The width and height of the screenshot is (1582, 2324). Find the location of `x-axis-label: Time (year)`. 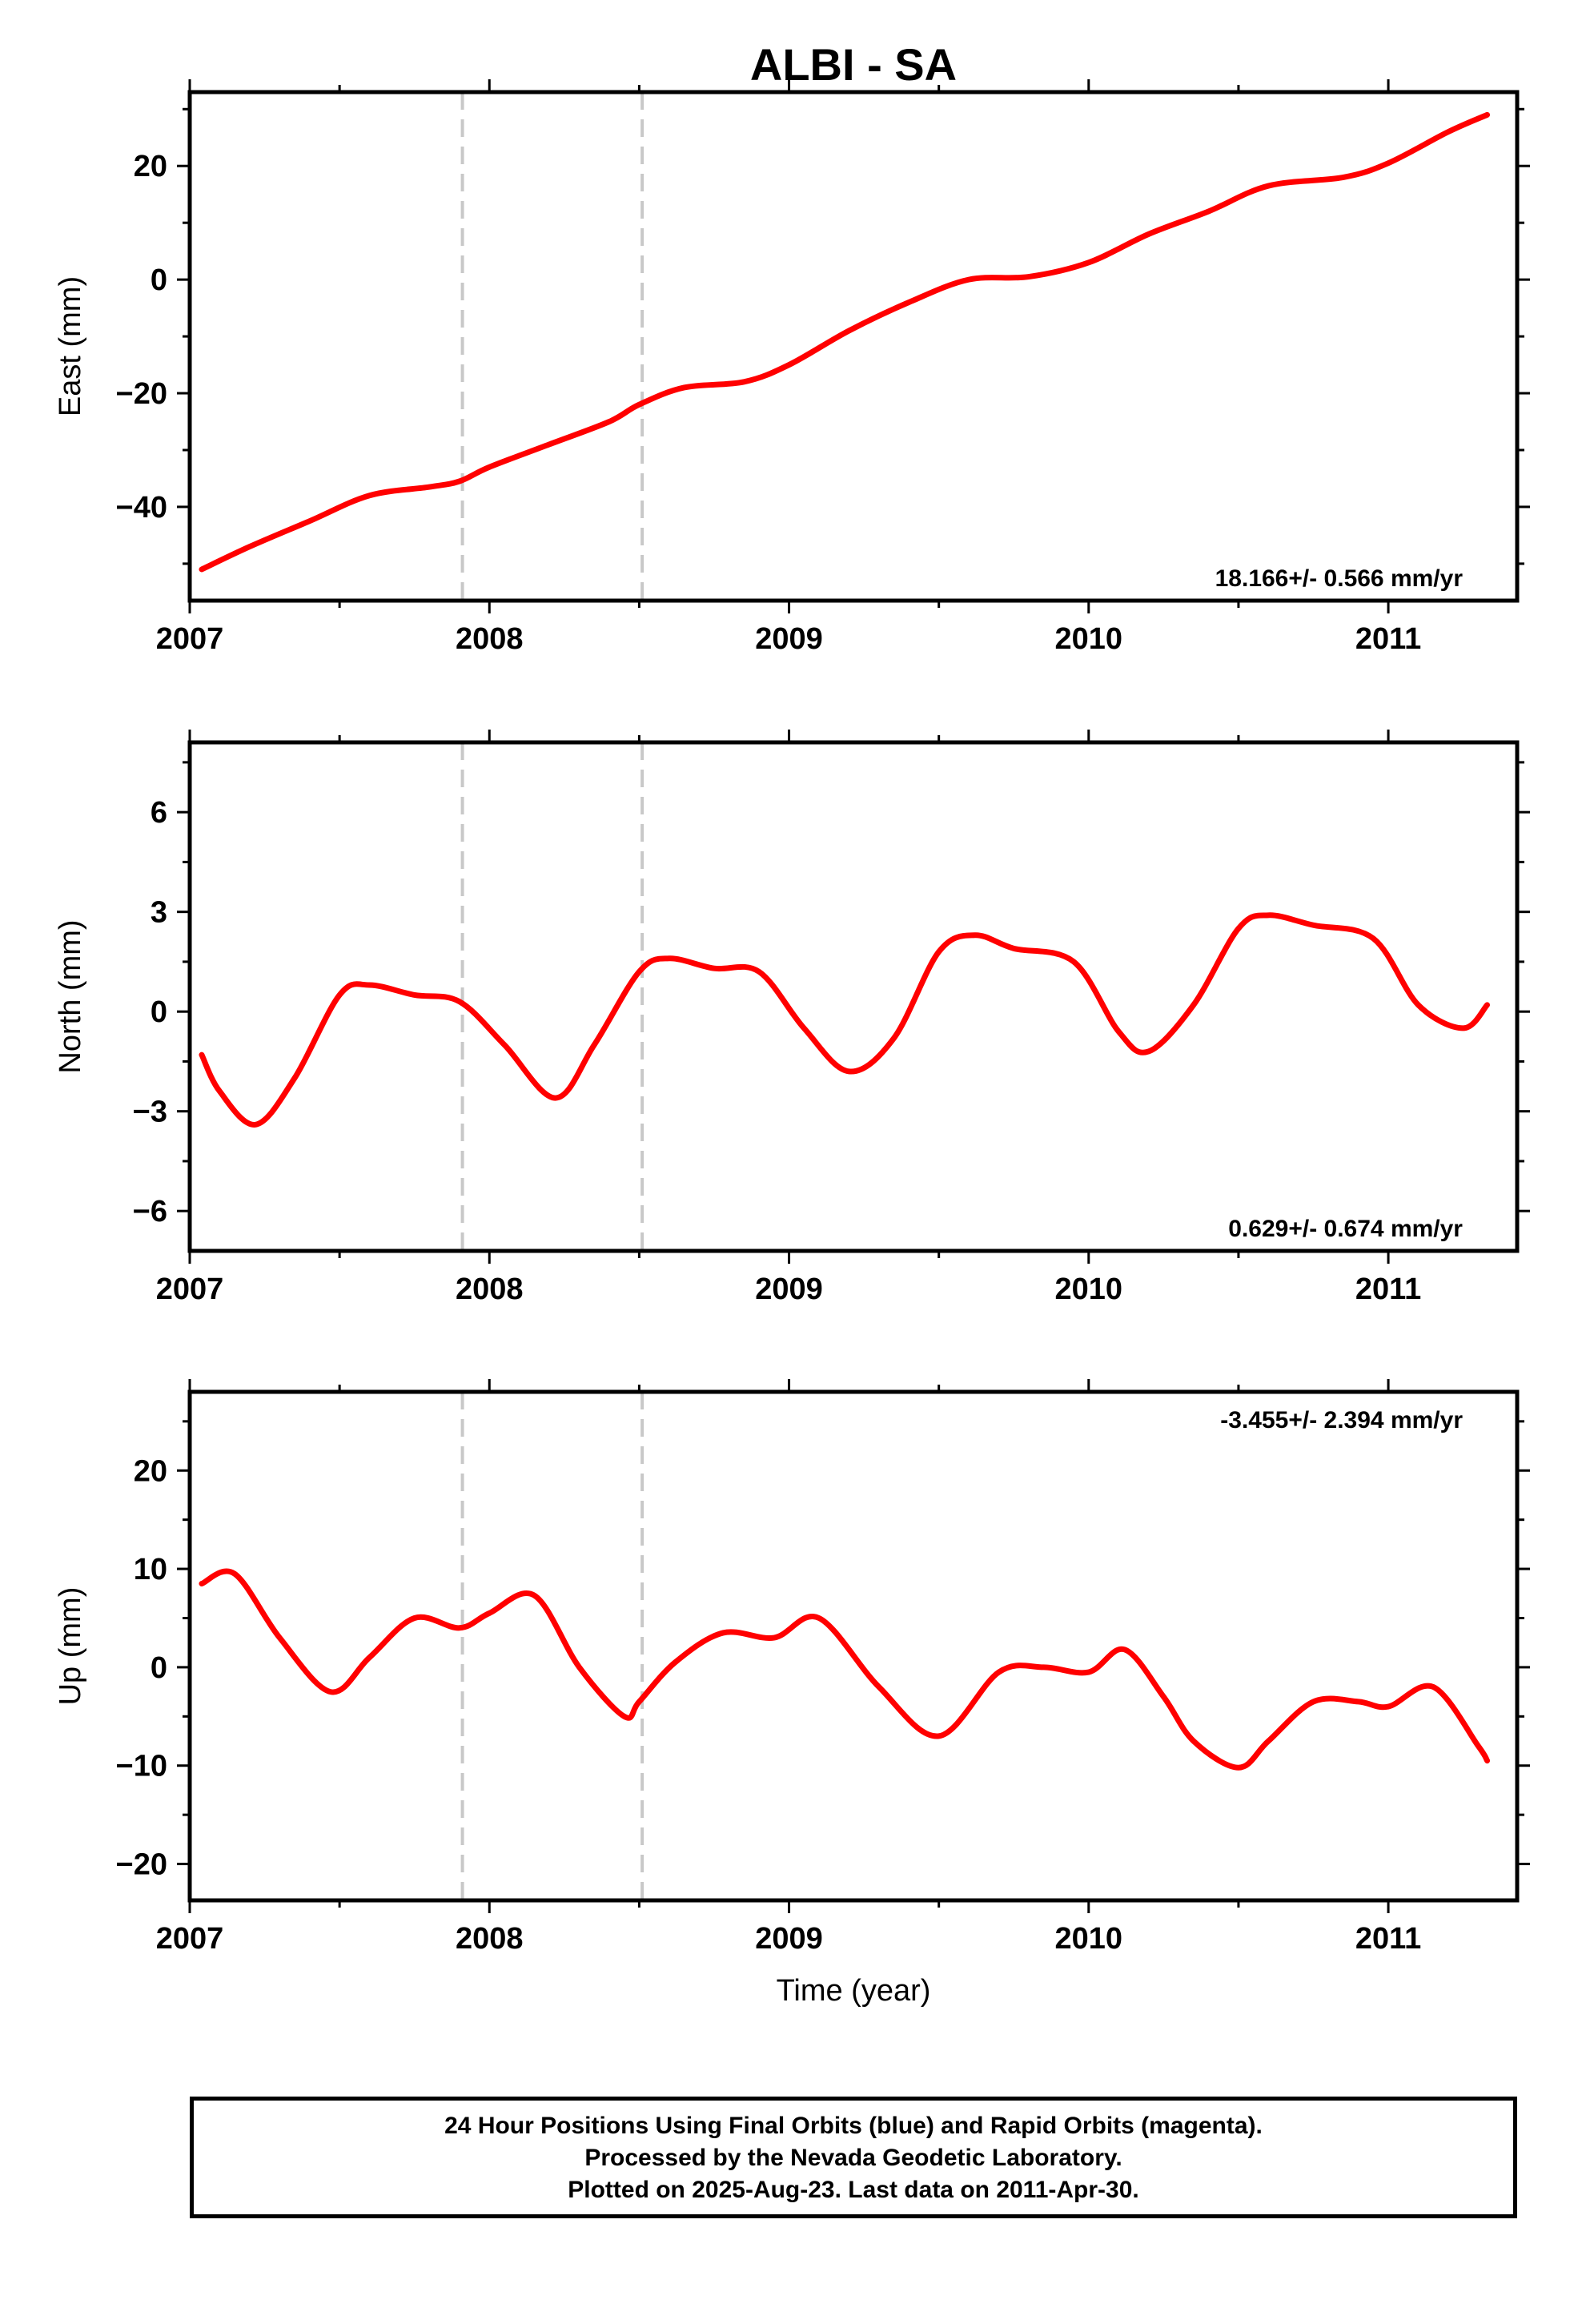

x-axis-label: Time (year) is located at coordinates (854, 1991).